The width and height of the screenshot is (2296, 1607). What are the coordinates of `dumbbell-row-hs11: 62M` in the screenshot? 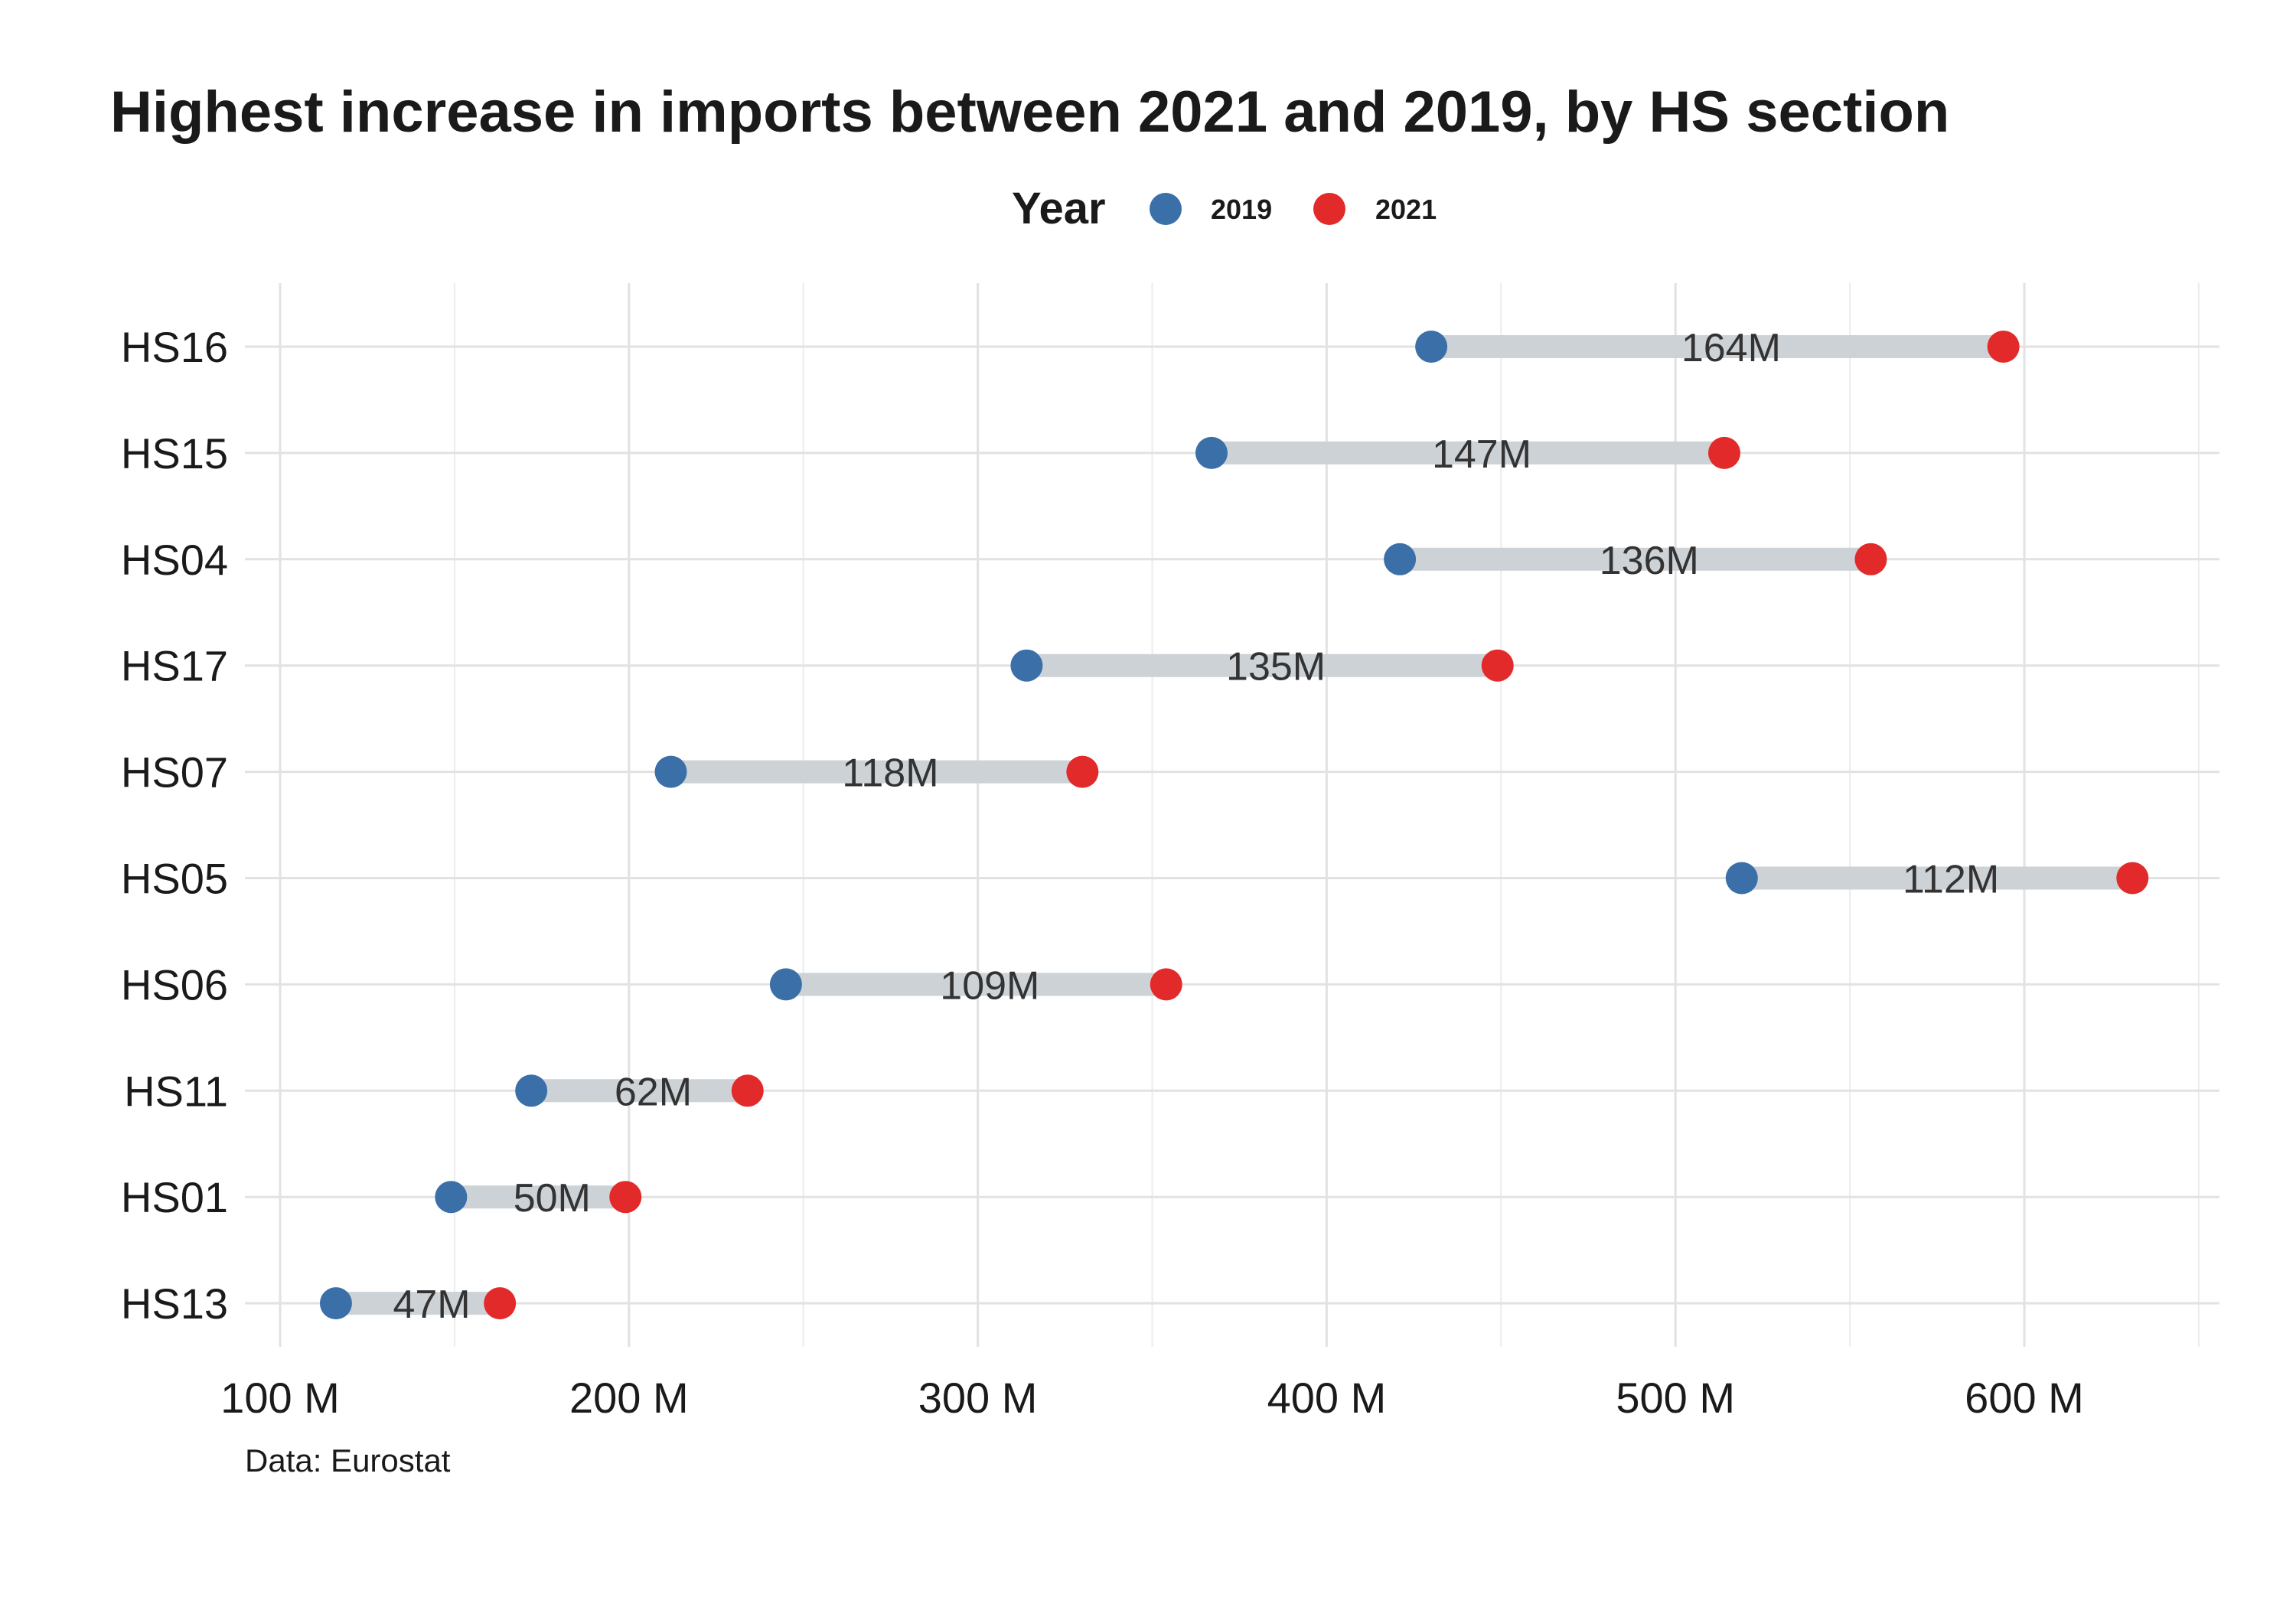 It's located at (639, 1092).